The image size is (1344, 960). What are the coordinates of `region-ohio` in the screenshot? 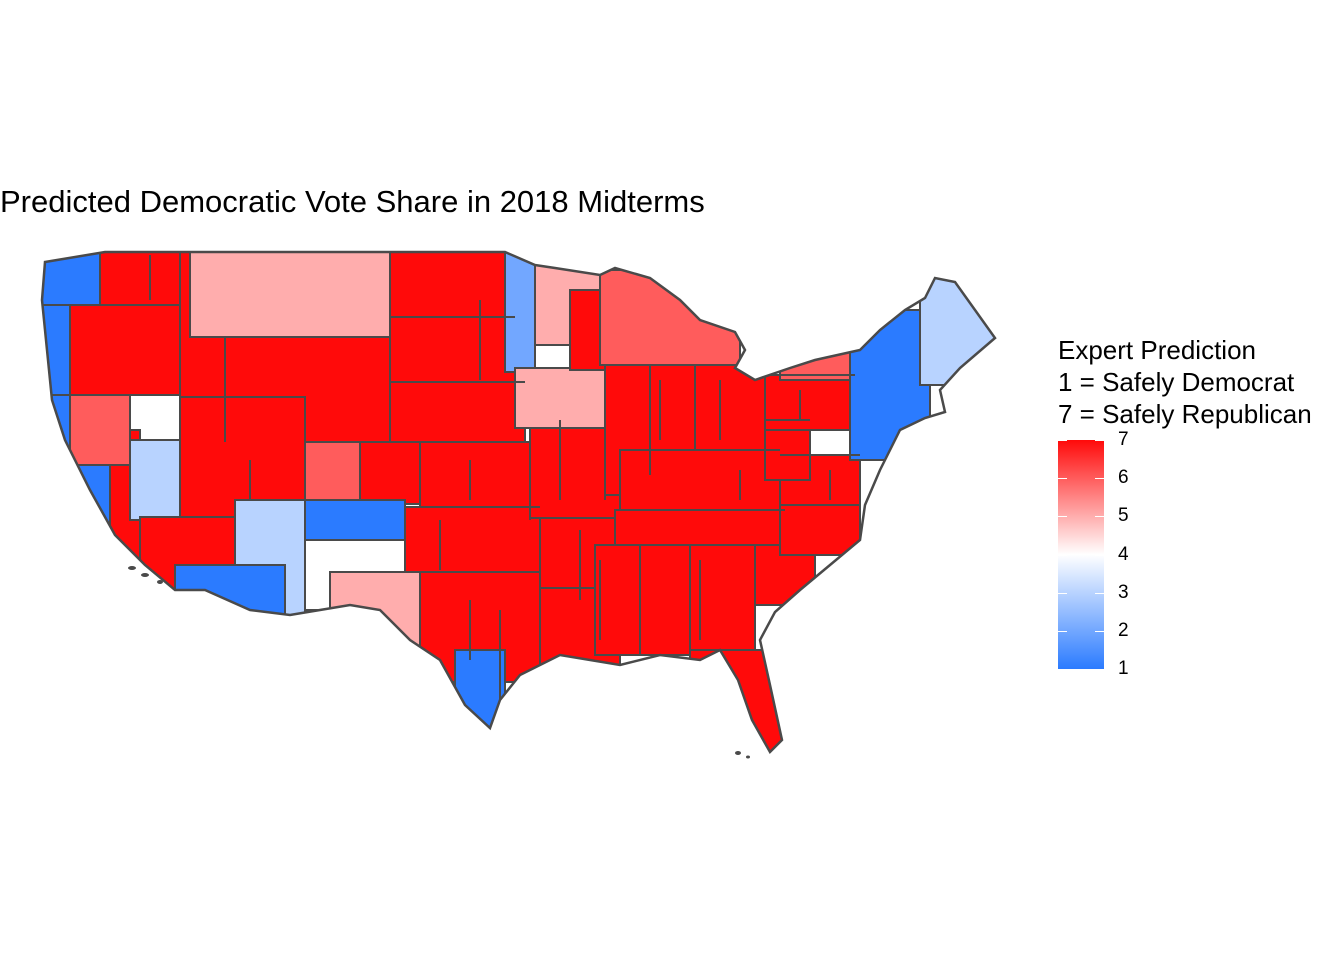 It's located at (730, 407).